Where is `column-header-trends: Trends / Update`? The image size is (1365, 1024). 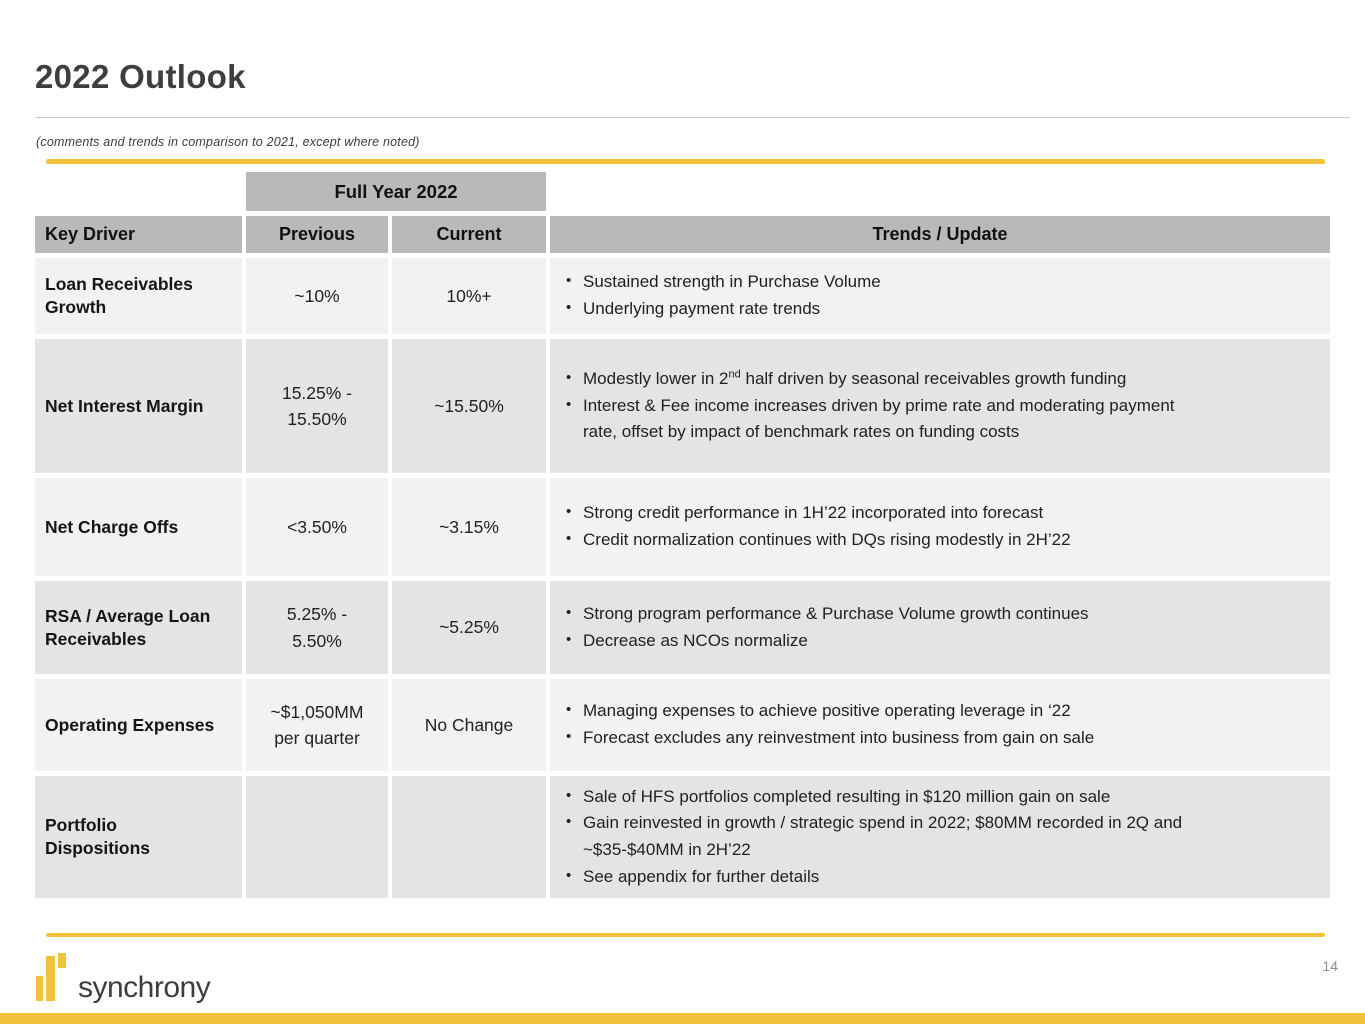
column-header-trends: Trends / Update is located at coordinates (940, 234).